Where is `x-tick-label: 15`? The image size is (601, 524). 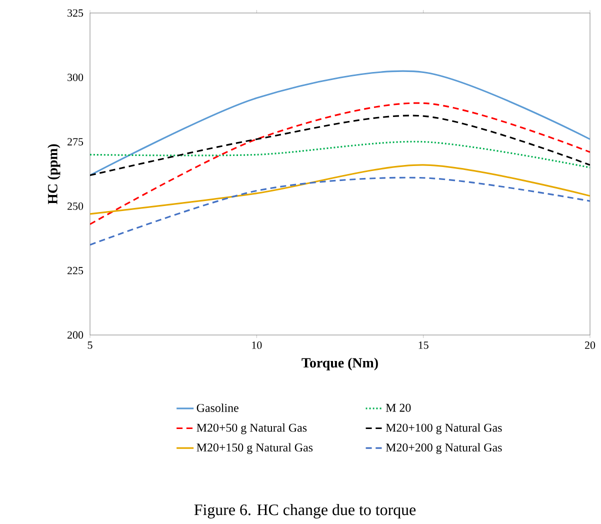
x-tick-label: 15 is located at coordinates (423, 345).